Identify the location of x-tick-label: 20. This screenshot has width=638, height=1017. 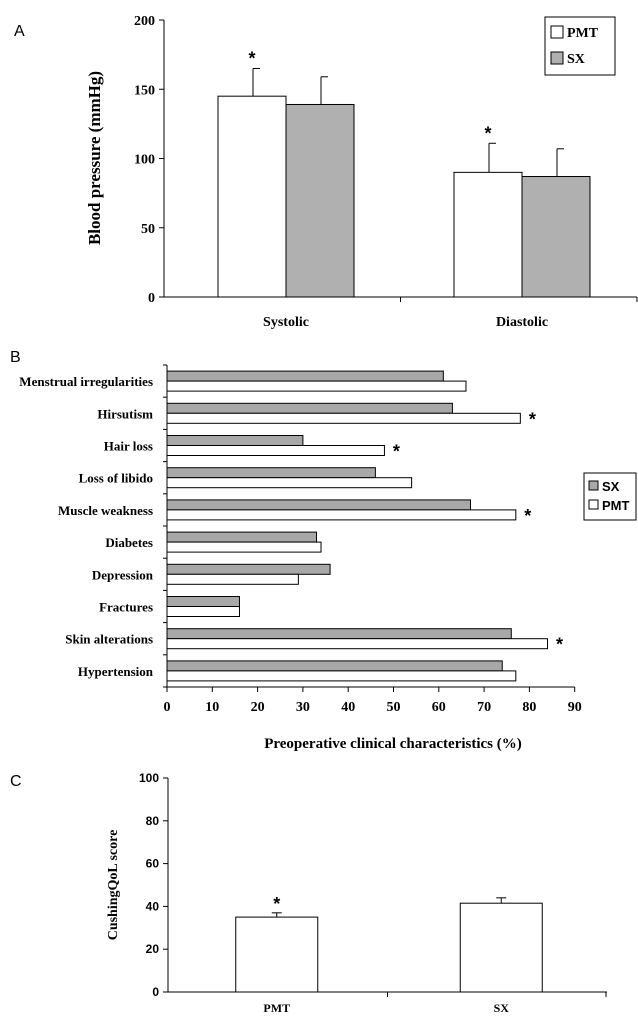
(258, 707).